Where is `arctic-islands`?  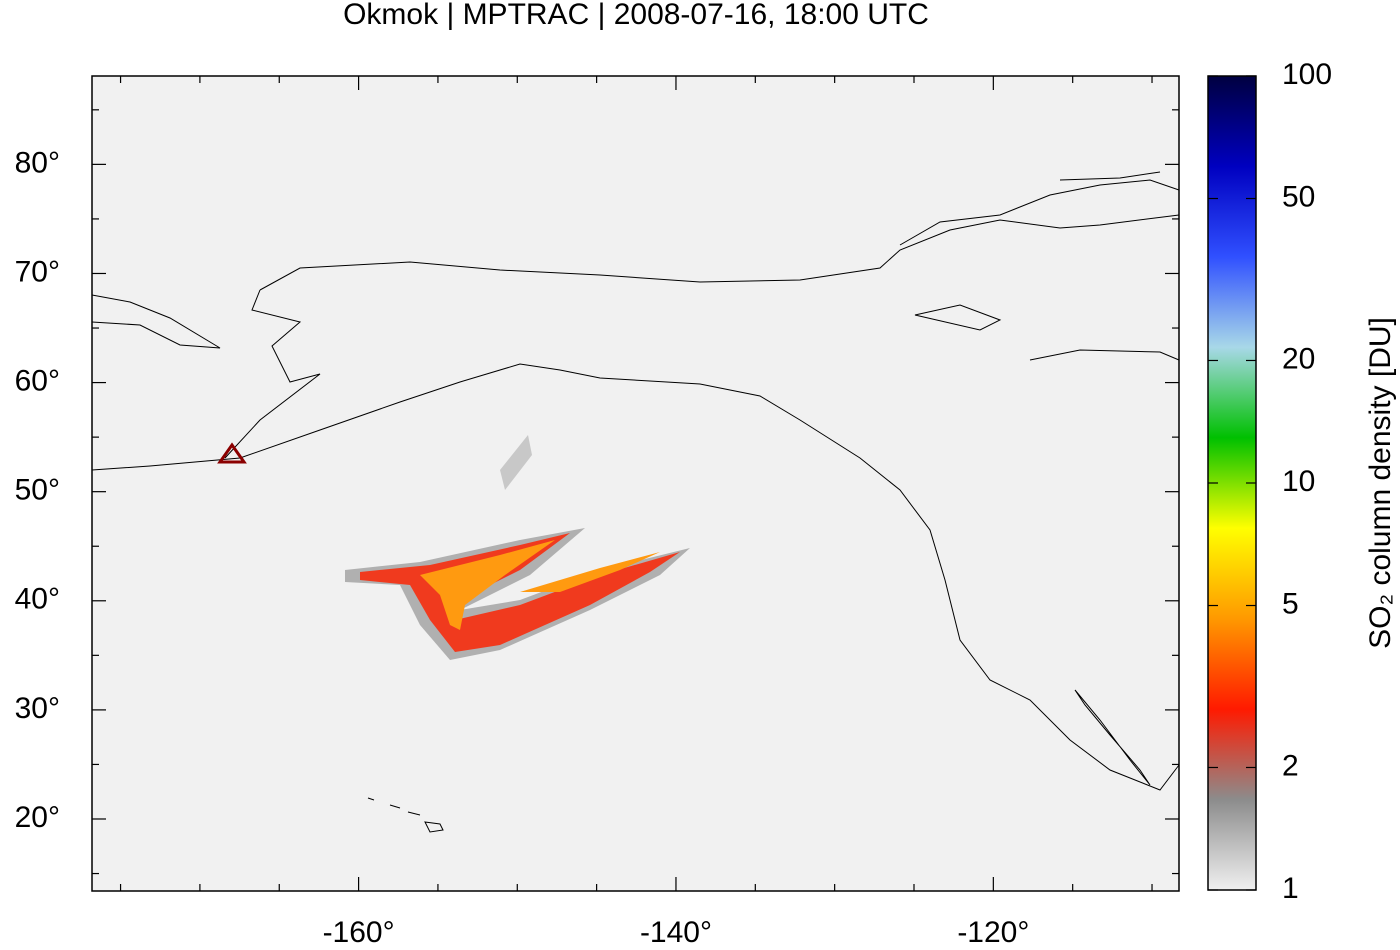
arctic-islands is located at coordinates (1039, 266).